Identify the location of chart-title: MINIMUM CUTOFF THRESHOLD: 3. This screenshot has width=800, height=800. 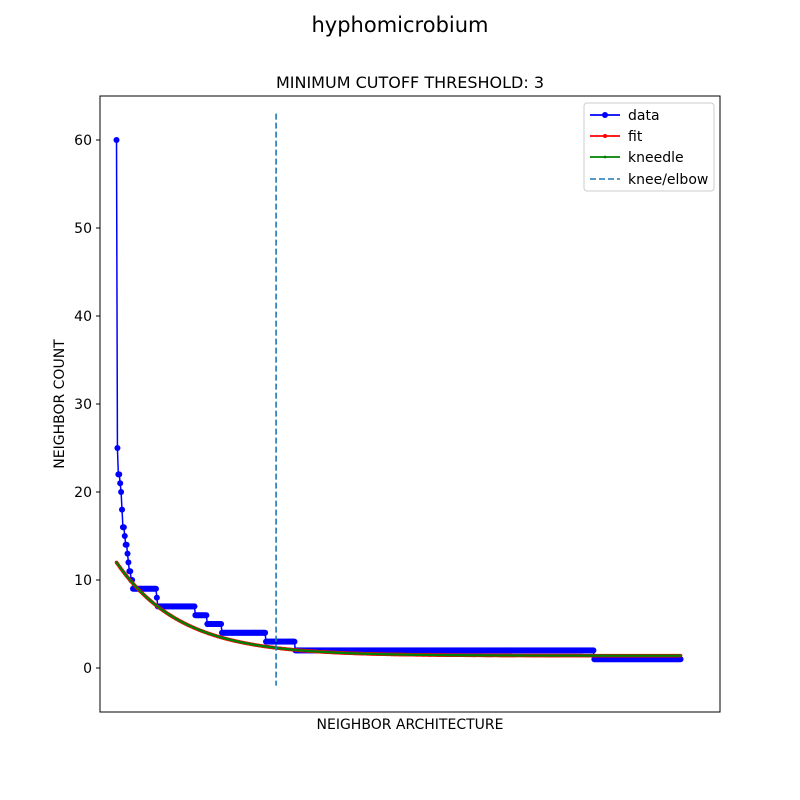
(410, 82).